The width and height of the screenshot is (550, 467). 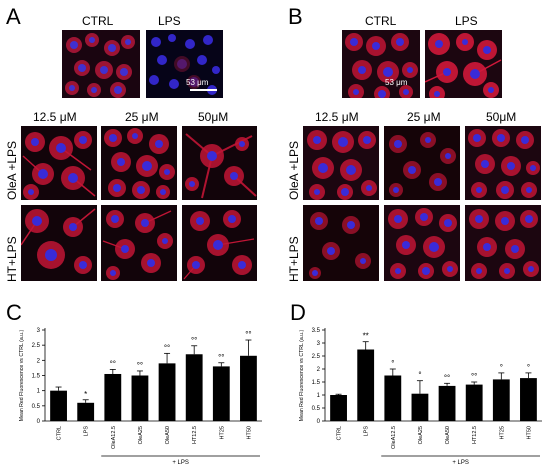 What do you see at coordinates (294, 170) in the screenshot?
I see `panel-b-row-olea: OleA +LPS` at bounding box center [294, 170].